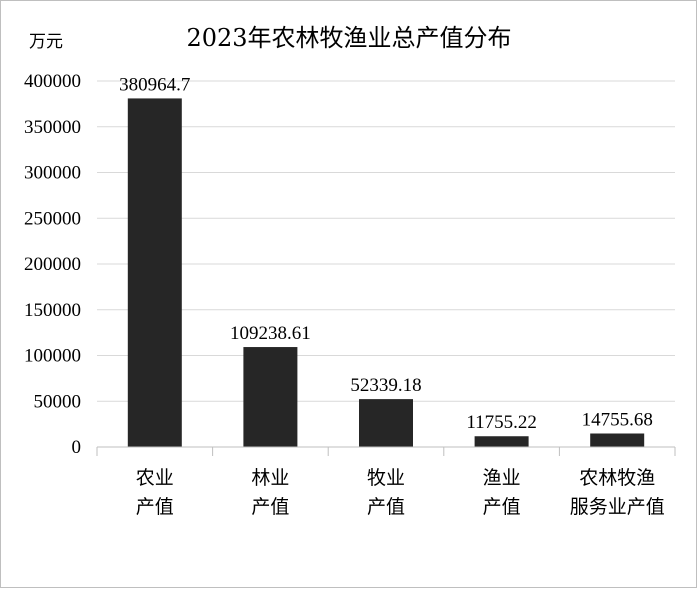 This screenshot has width=697, height=589. I want to click on chart-title: 2023年农林牧渔业总产值分布, so click(348, 38).